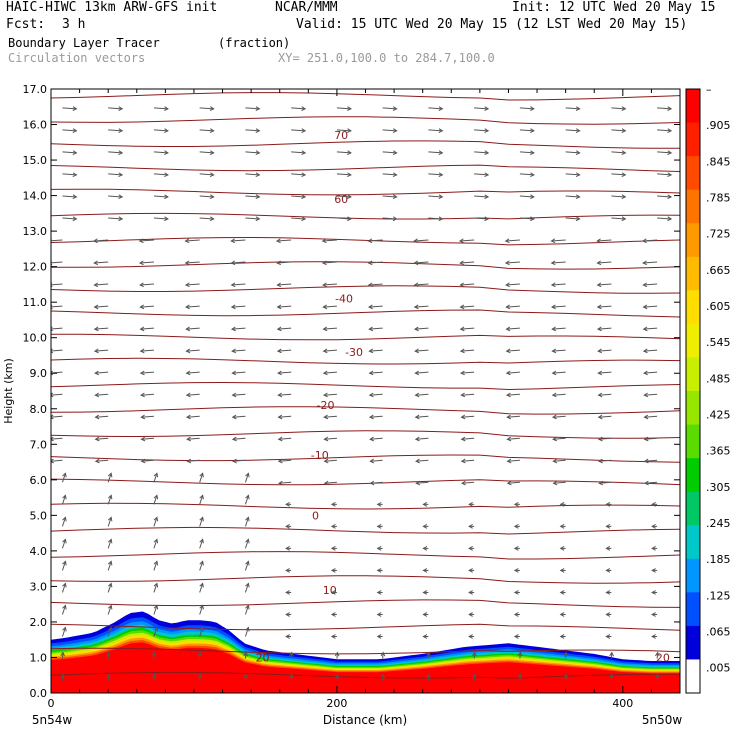 This screenshot has width=740, height=740. Describe the element at coordinates (718, 234) in the screenshot. I see `colorbar-label: .725` at that location.